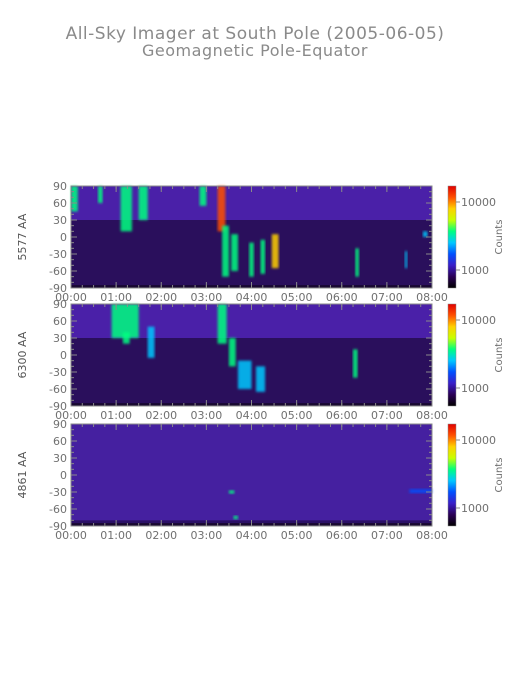 The width and height of the screenshot is (510, 680). I want to click on y-axis-label: 4861 AA, so click(22, 474).